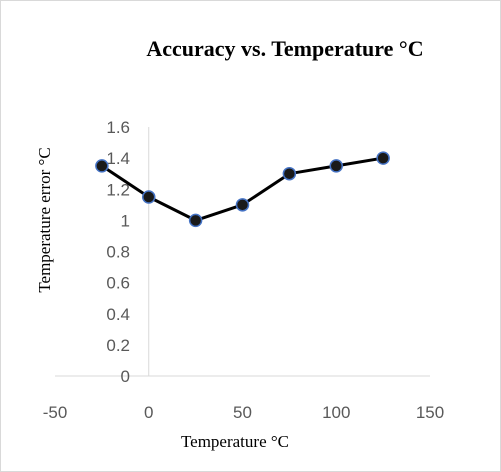  What do you see at coordinates (118, 345) in the screenshot?
I see `y-tick-label: 0.2` at bounding box center [118, 345].